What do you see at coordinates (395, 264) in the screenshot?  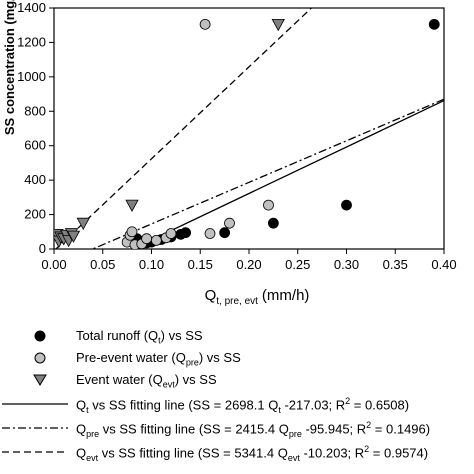 I see `x-tick-label: 0.35` at bounding box center [395, 264].